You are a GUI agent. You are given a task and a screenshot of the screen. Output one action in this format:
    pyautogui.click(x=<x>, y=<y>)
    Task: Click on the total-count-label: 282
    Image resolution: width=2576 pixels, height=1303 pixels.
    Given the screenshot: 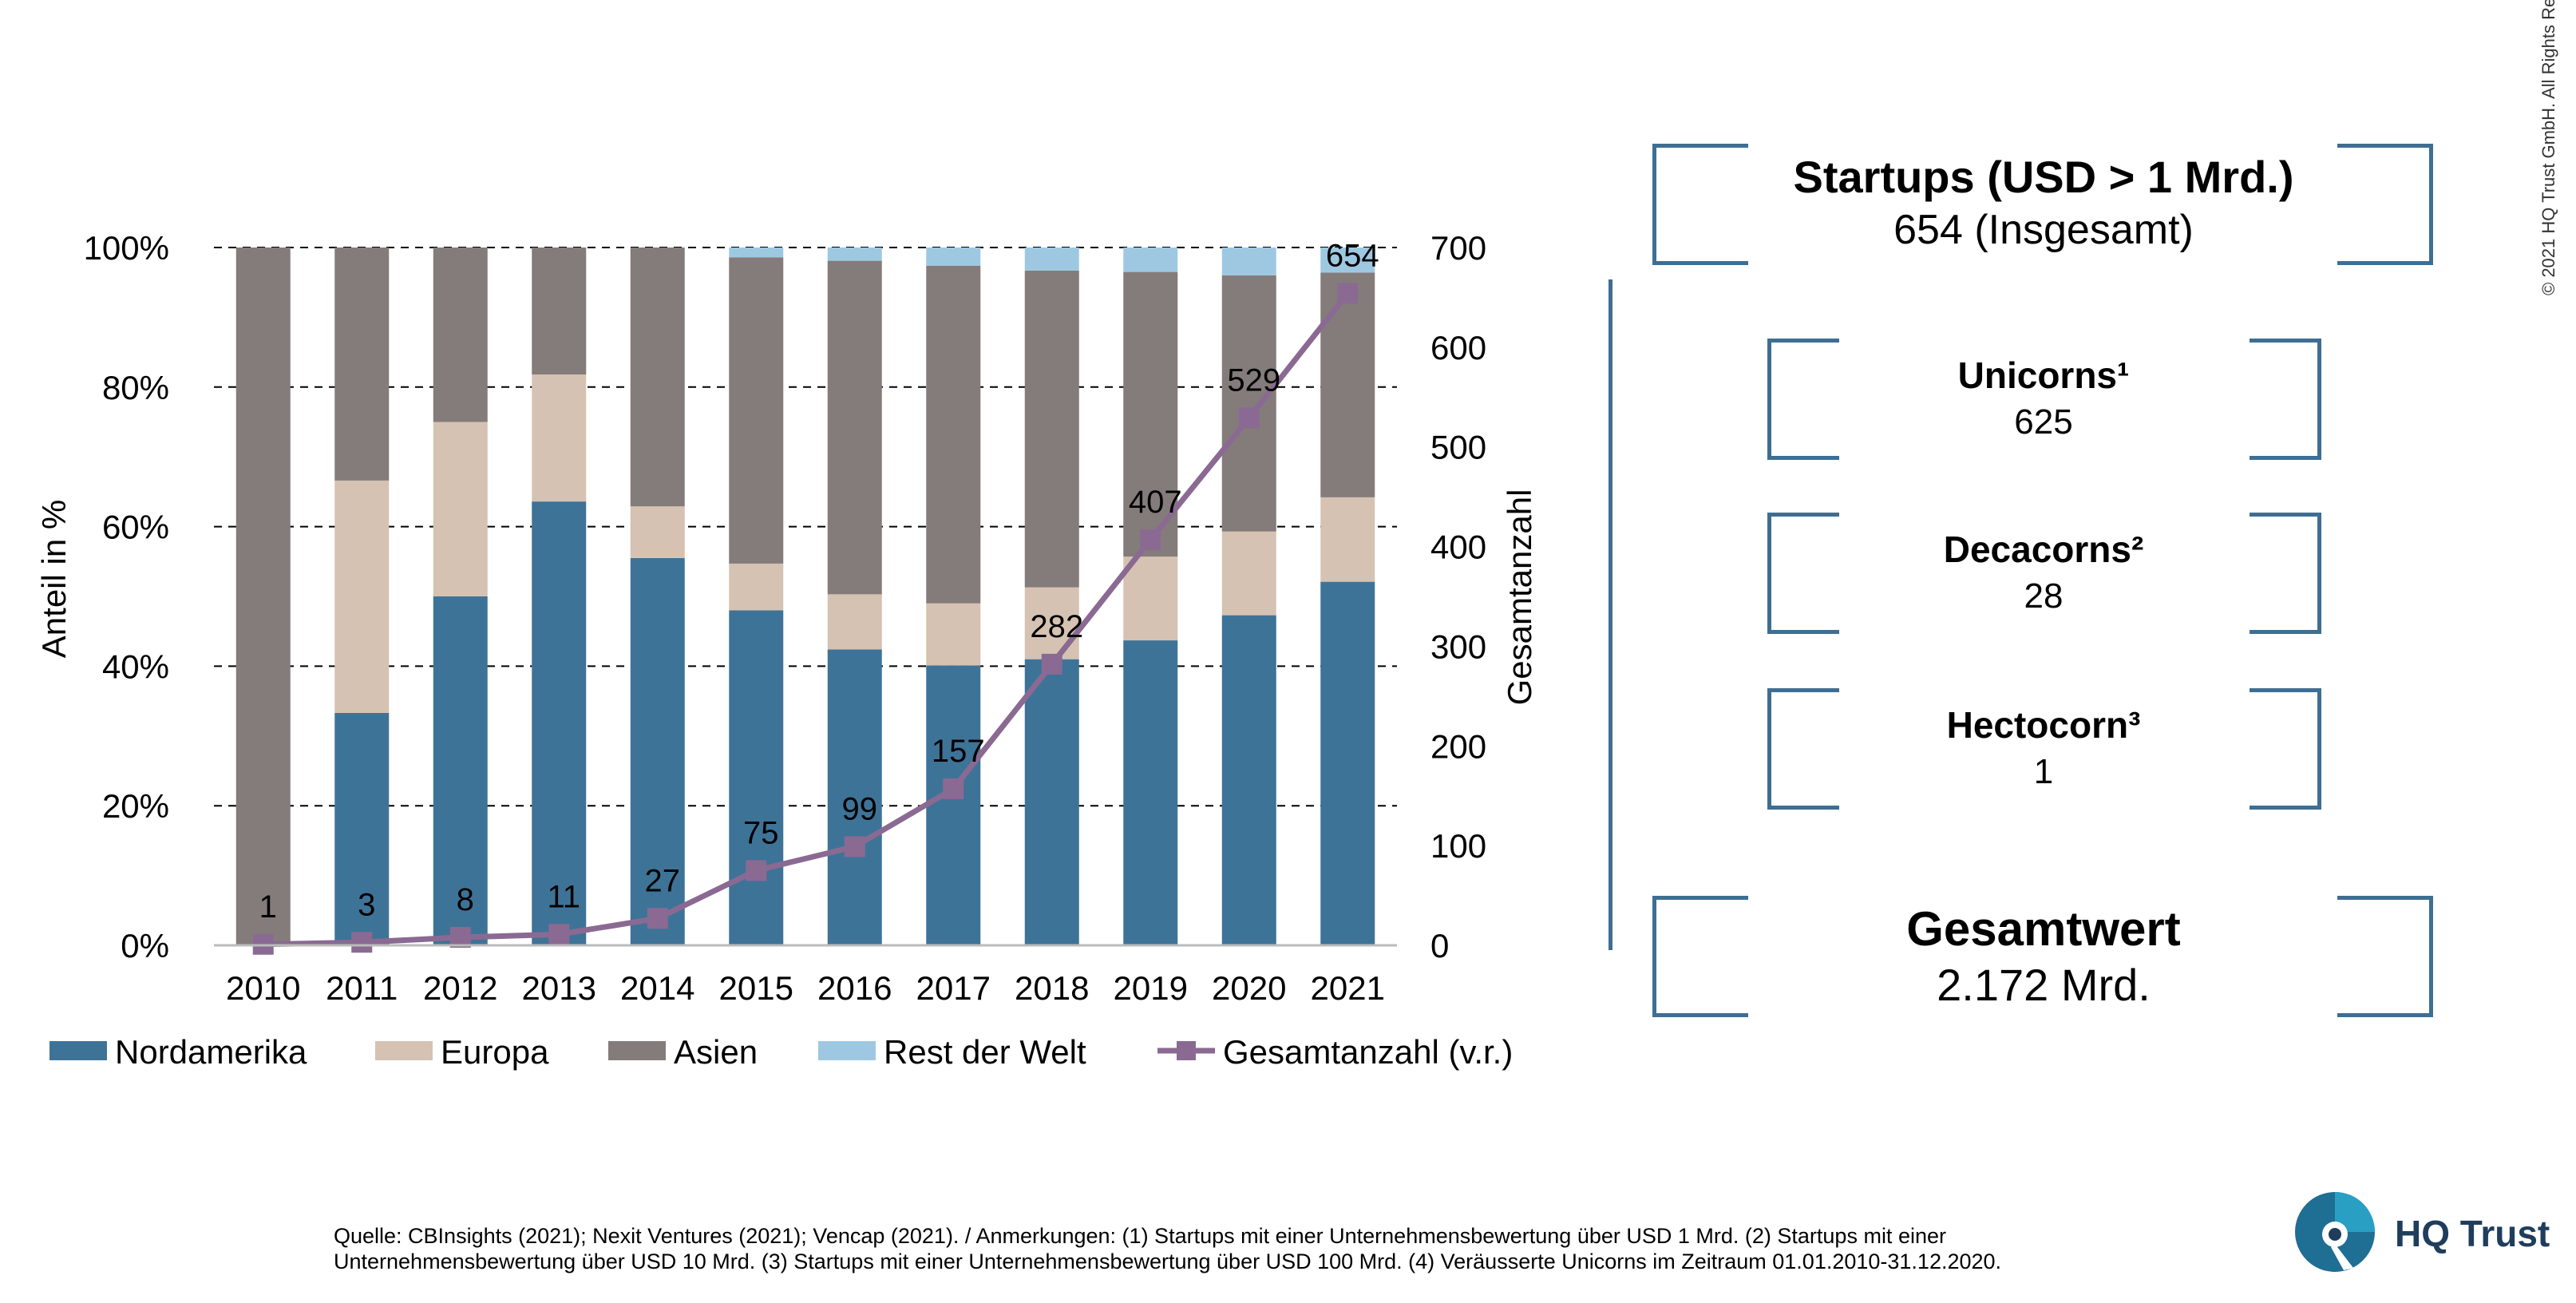 What is the action you would take?
    pyautogui.click(x=1056, y=627)
    